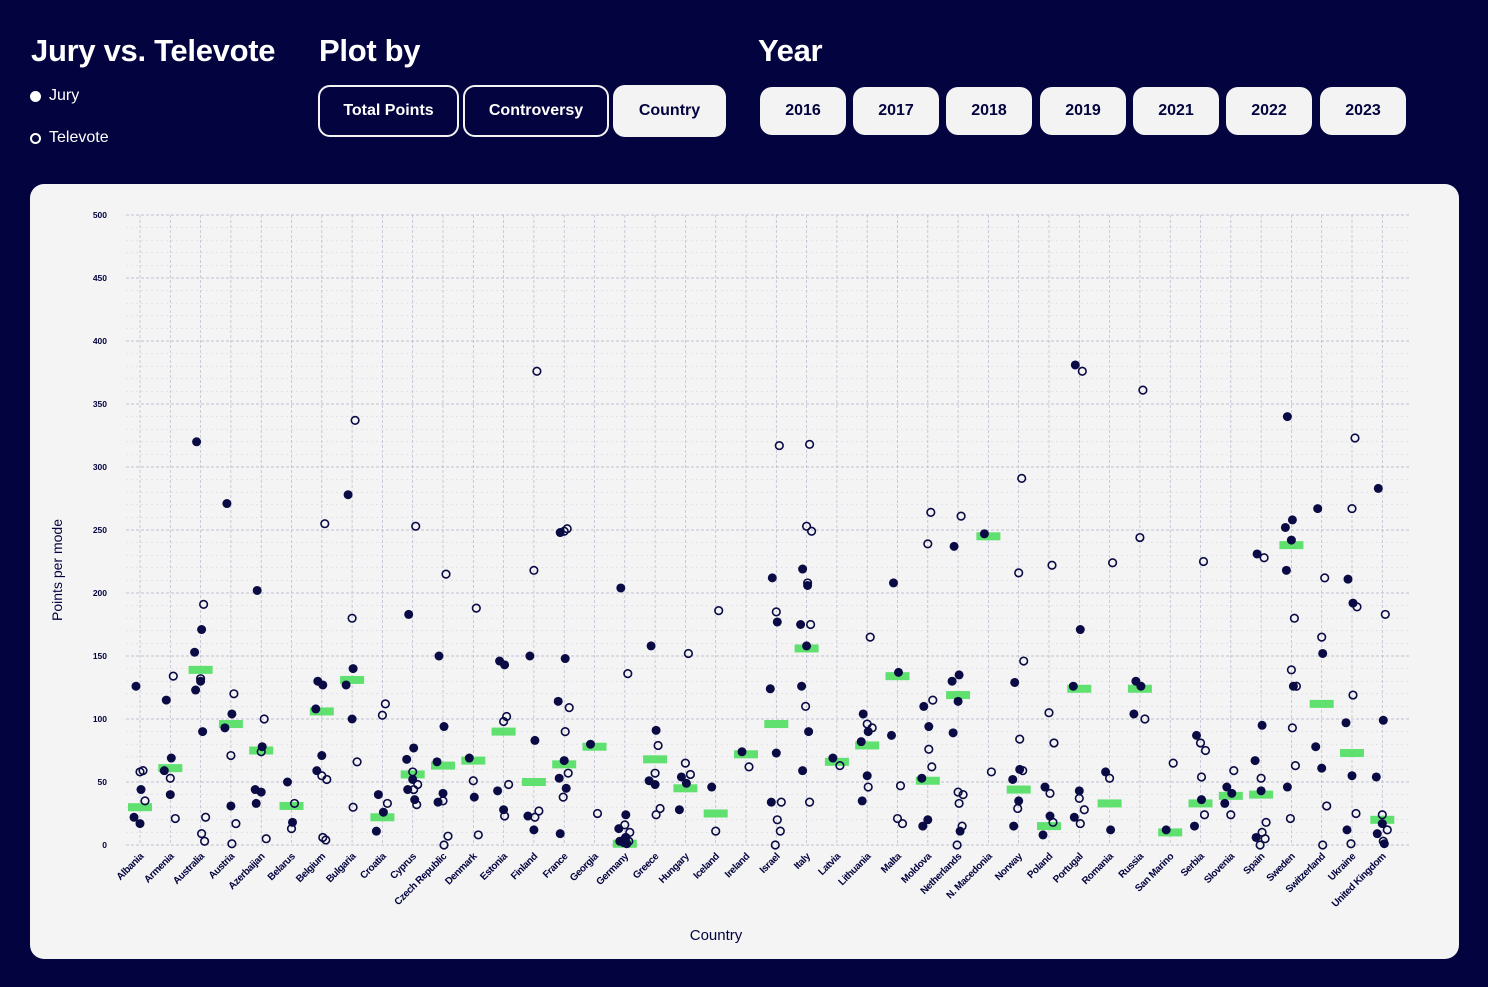  I want to click on page-title: Jury vs. Televote, so click(153, 50).